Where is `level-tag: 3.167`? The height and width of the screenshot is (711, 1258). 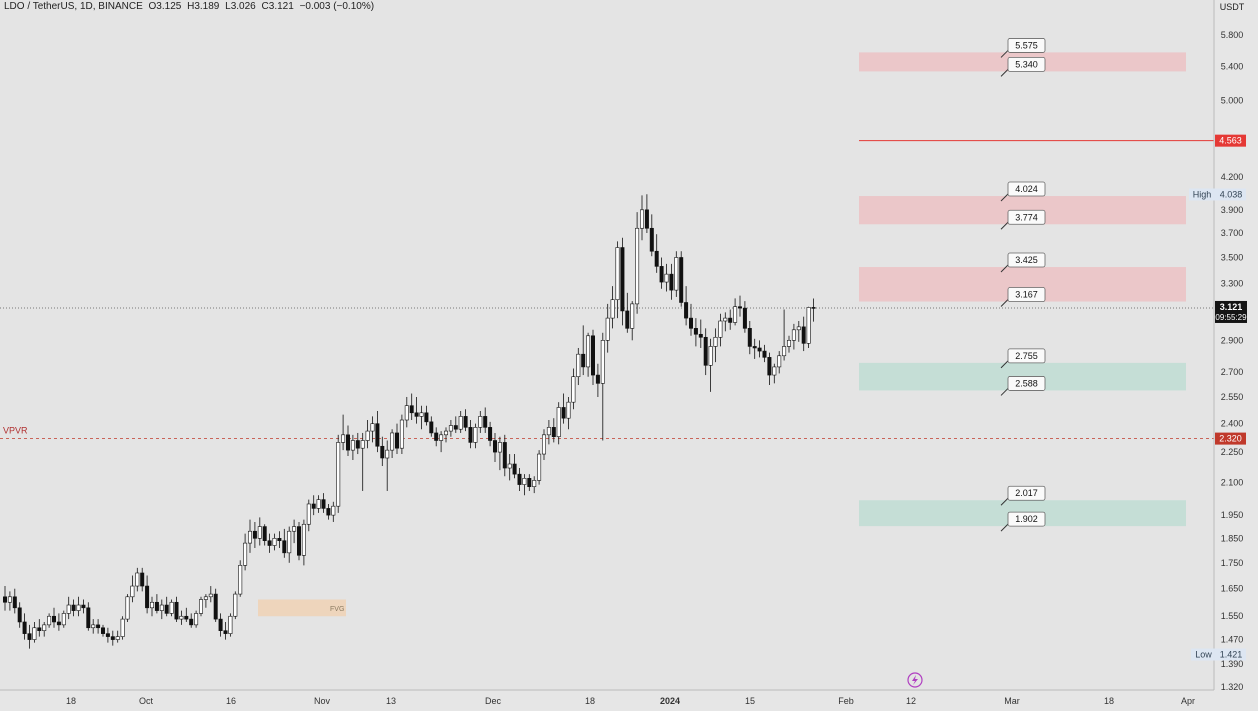 level-tag: 3.167 is located at coordinates (1023, 297).